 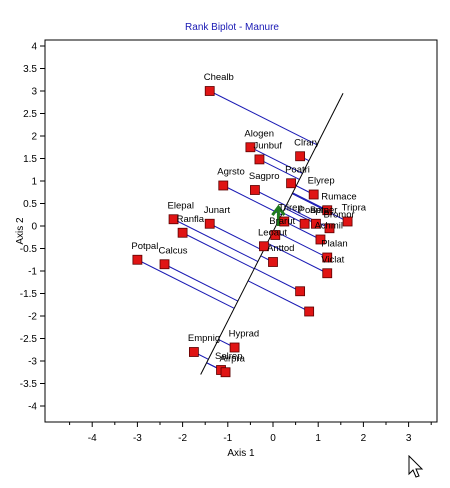 I want to click on species-label: Empnig, so click(x=204, y=338).